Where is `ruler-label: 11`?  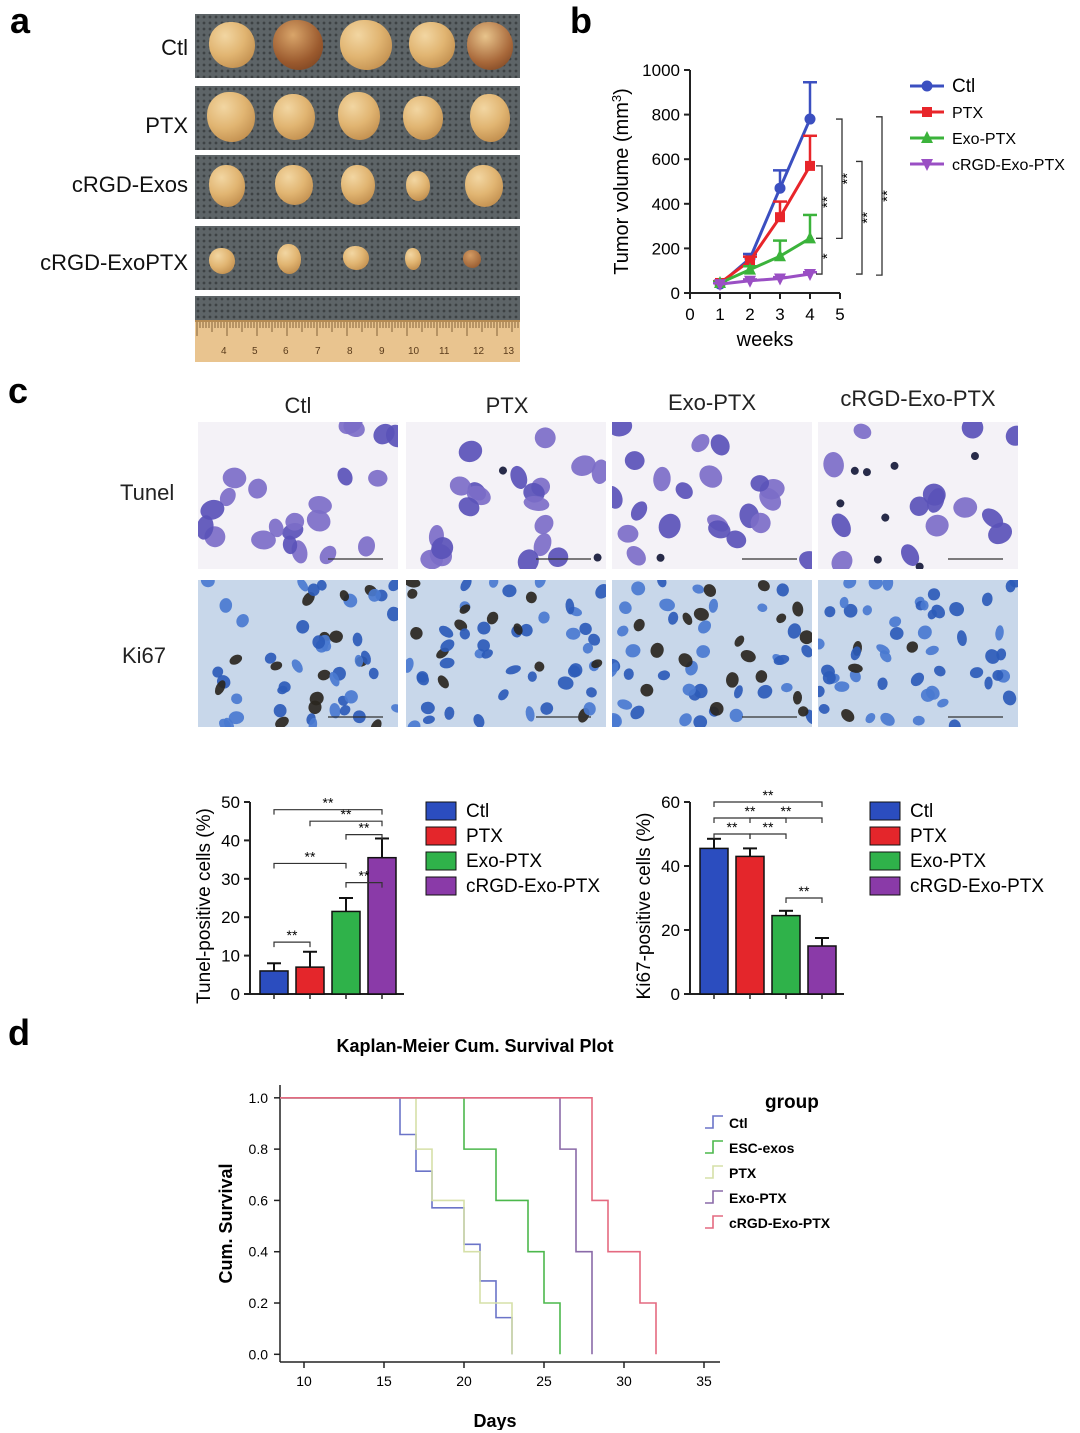 ruler-label: 11 is located at coordinates (444, 351).